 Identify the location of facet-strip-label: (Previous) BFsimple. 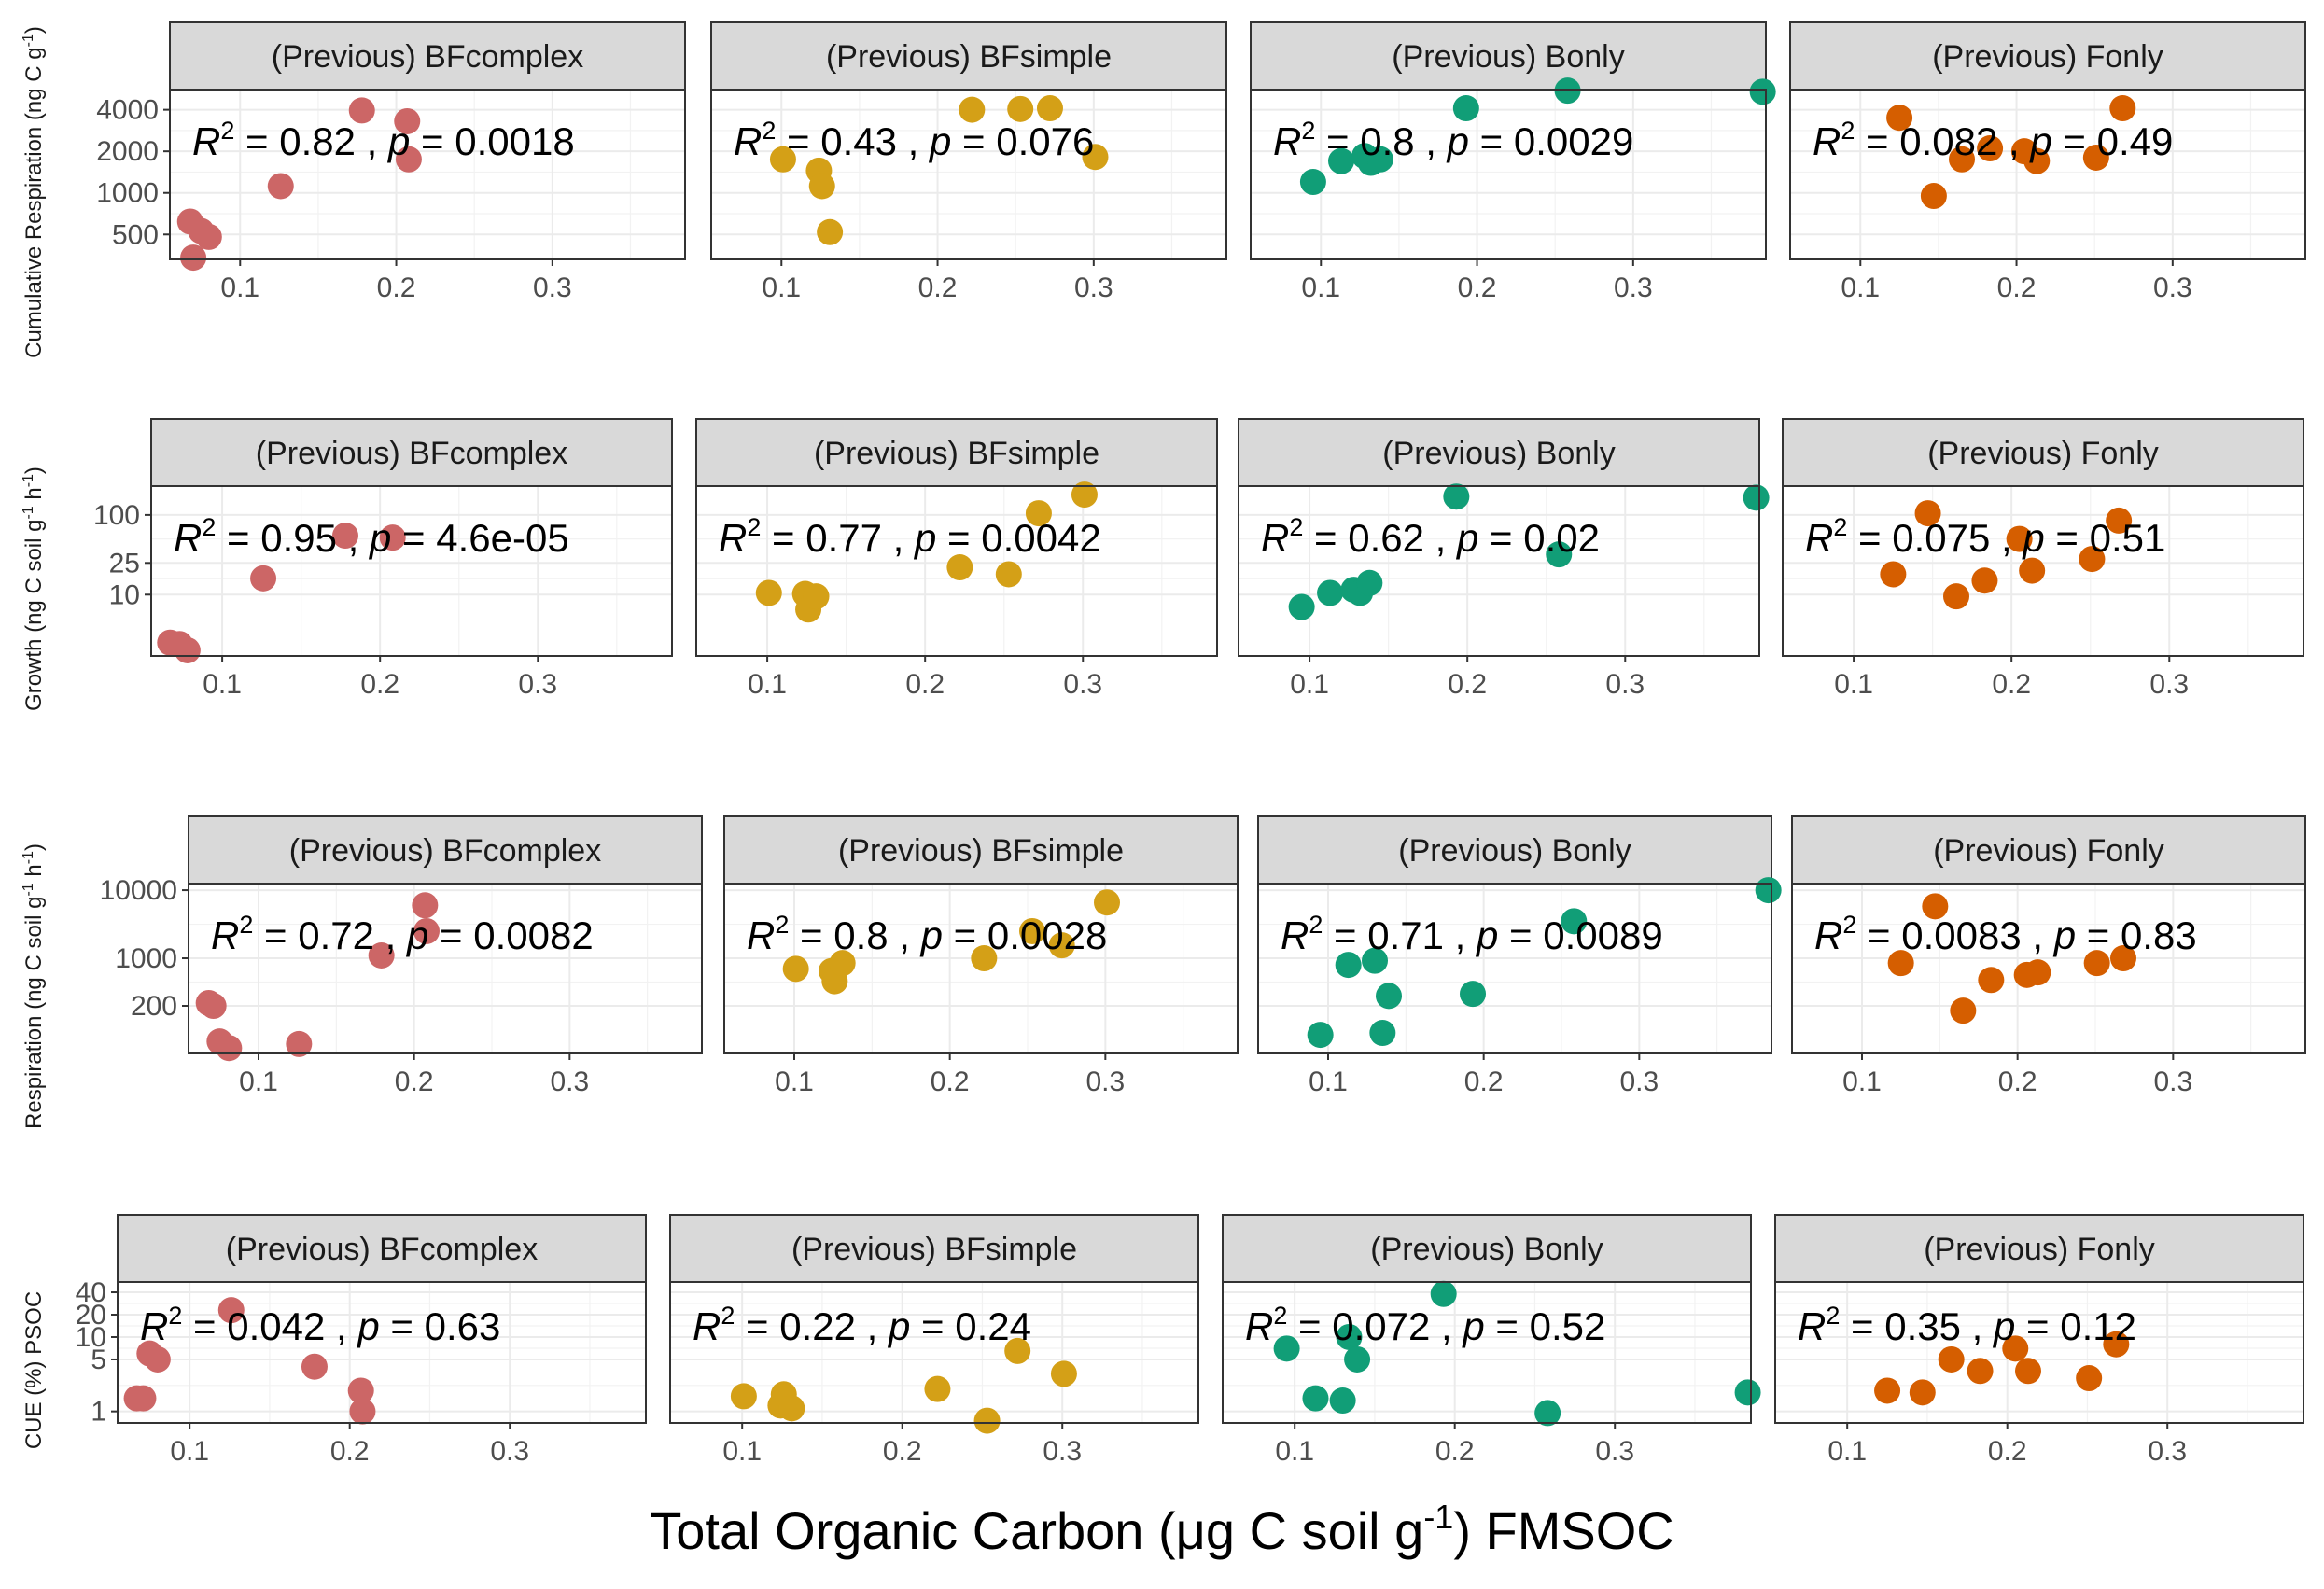
(969, 57).